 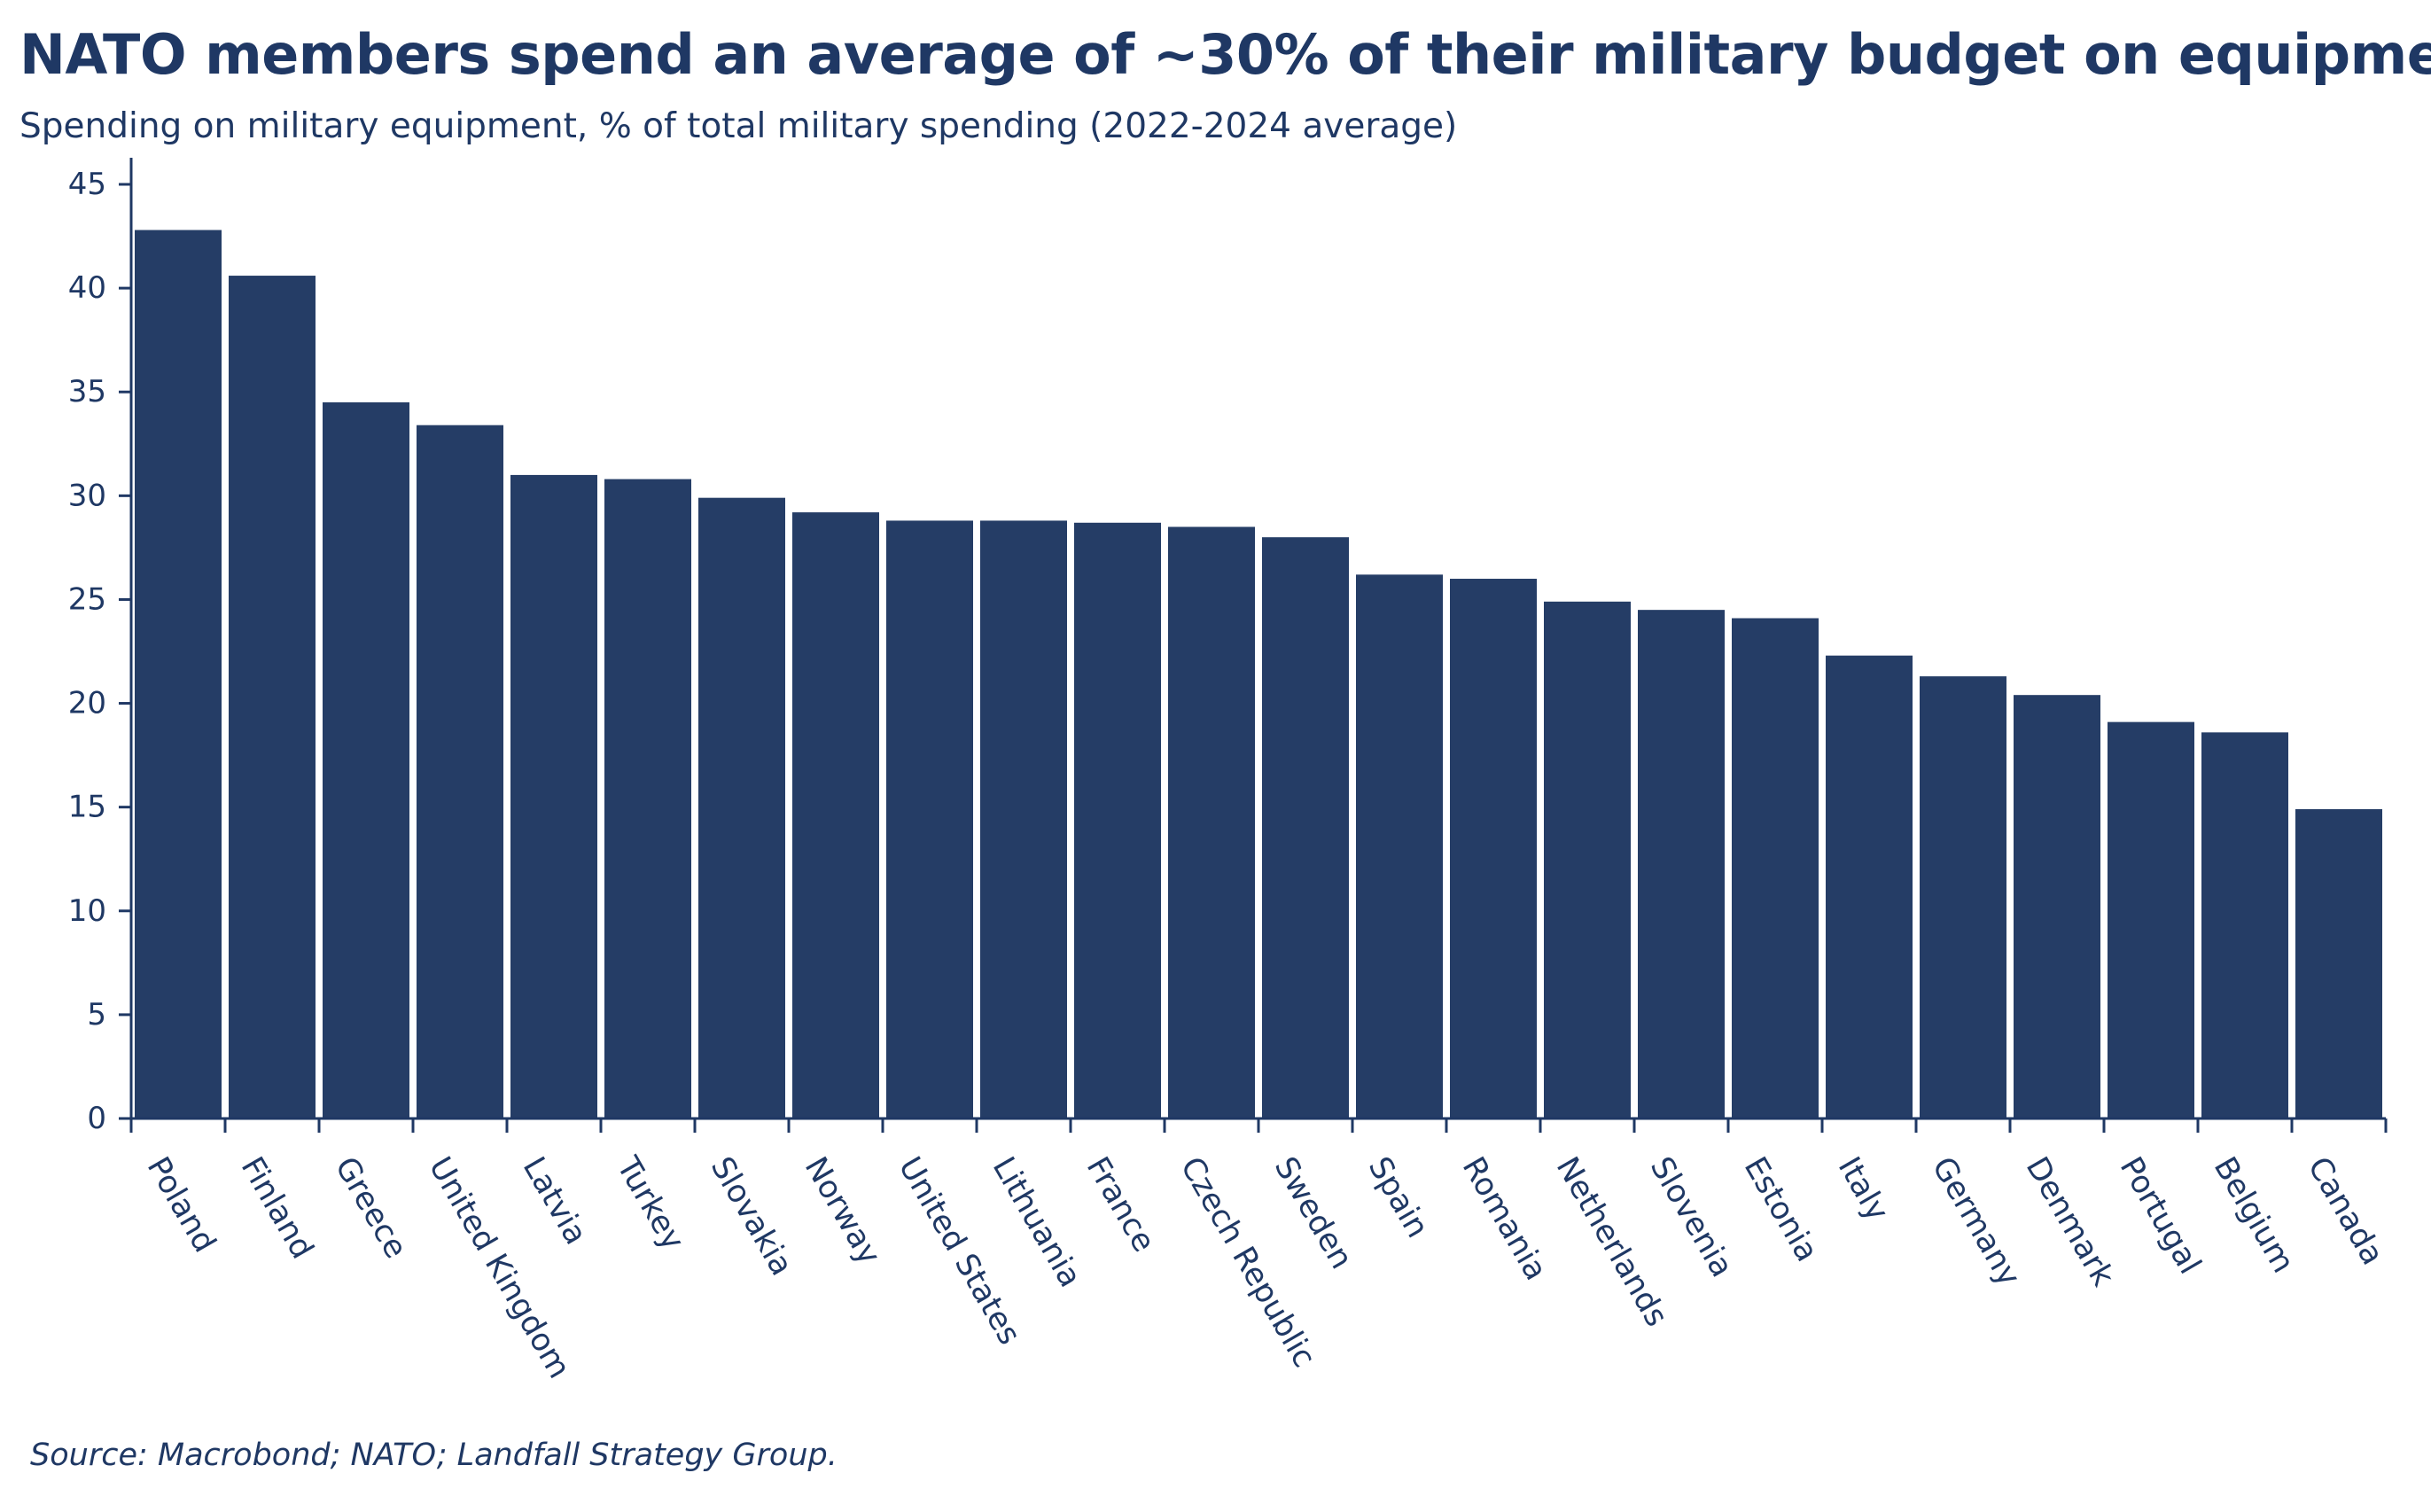 What do you see at coordinates (2244, 925) in the screenshot?
I see `bar-belgium` at bounding box center [2244, 925].